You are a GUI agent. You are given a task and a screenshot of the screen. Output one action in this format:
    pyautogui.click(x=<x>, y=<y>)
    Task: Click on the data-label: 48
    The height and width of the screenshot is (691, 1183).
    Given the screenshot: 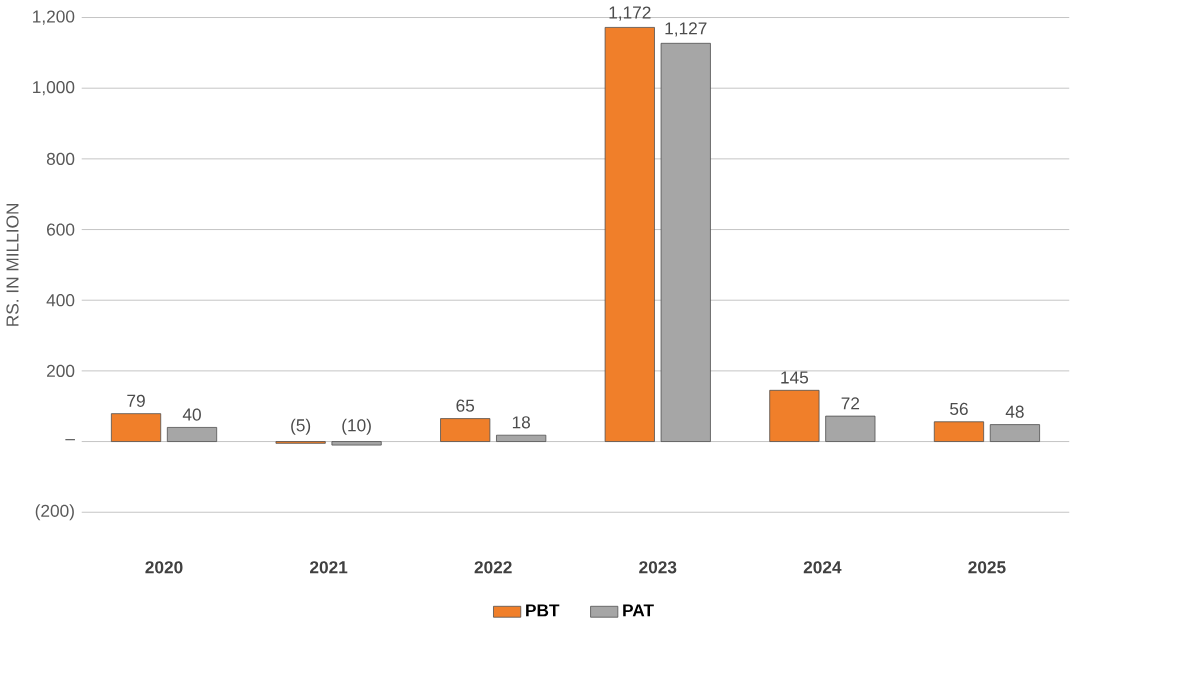 What is the action you would take?
    pyautogui.click(x=1014, y=411)
    